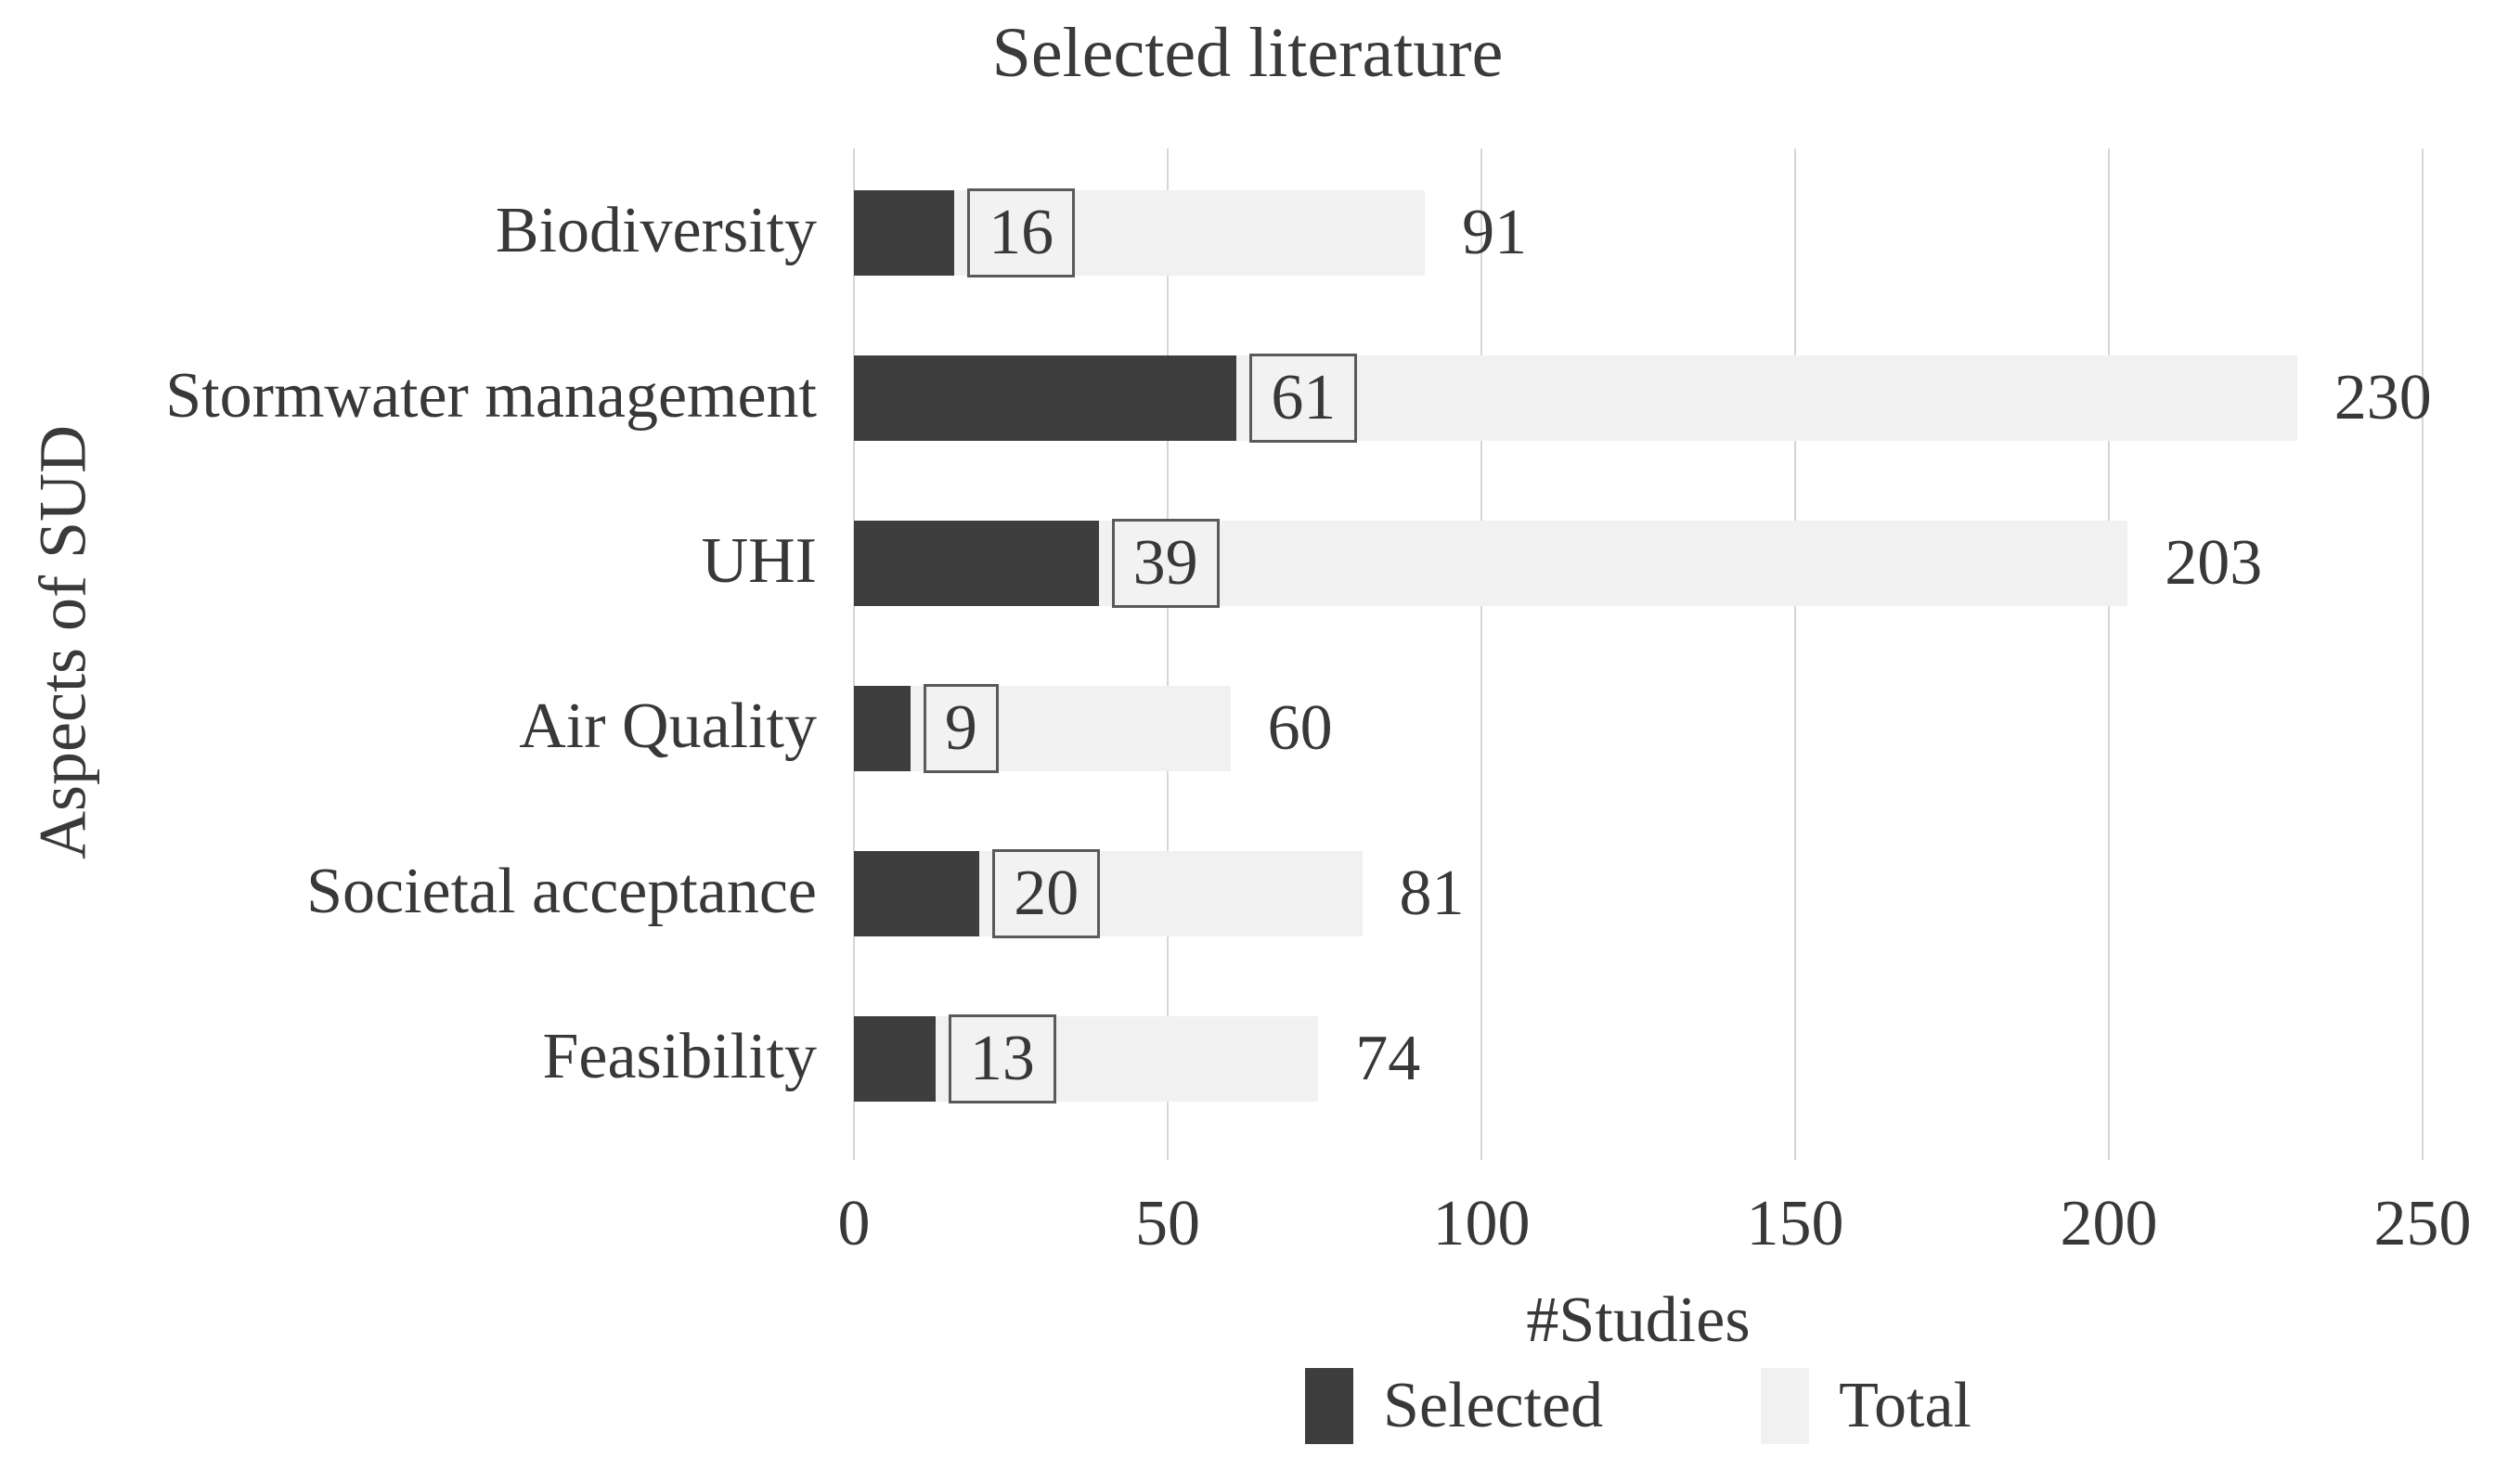 Image resolution: width=2495 pixels, height=1484 pixels. Describe the element at coordinates (1638, 894) in the screenshot. I see `bar-row: 20 81` at that location.